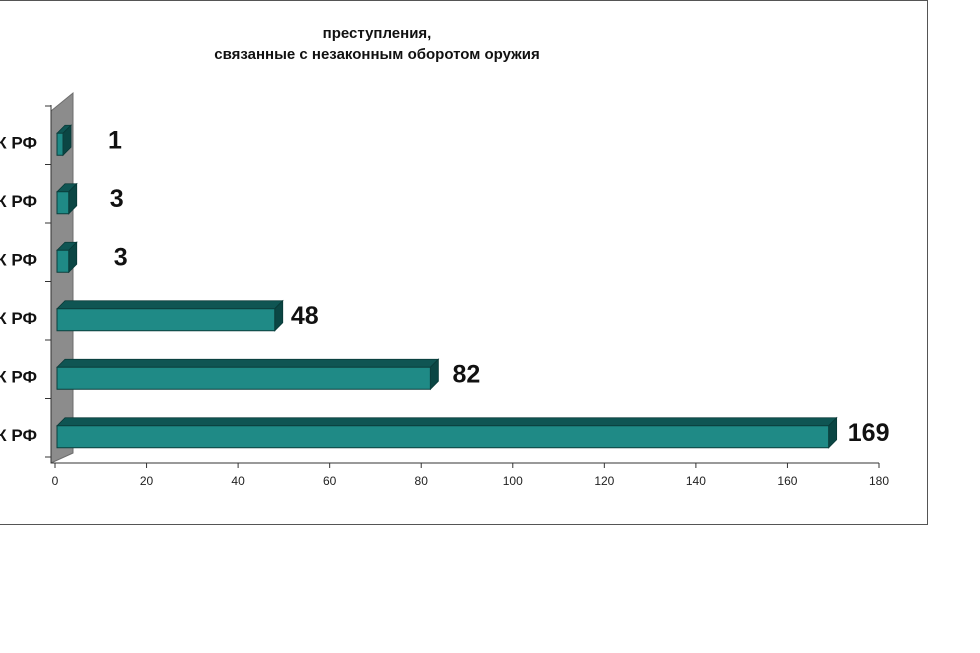 The width and height of the screenshot is (980, 653). I want to click on data-label-5: 82, so click(466, 374).